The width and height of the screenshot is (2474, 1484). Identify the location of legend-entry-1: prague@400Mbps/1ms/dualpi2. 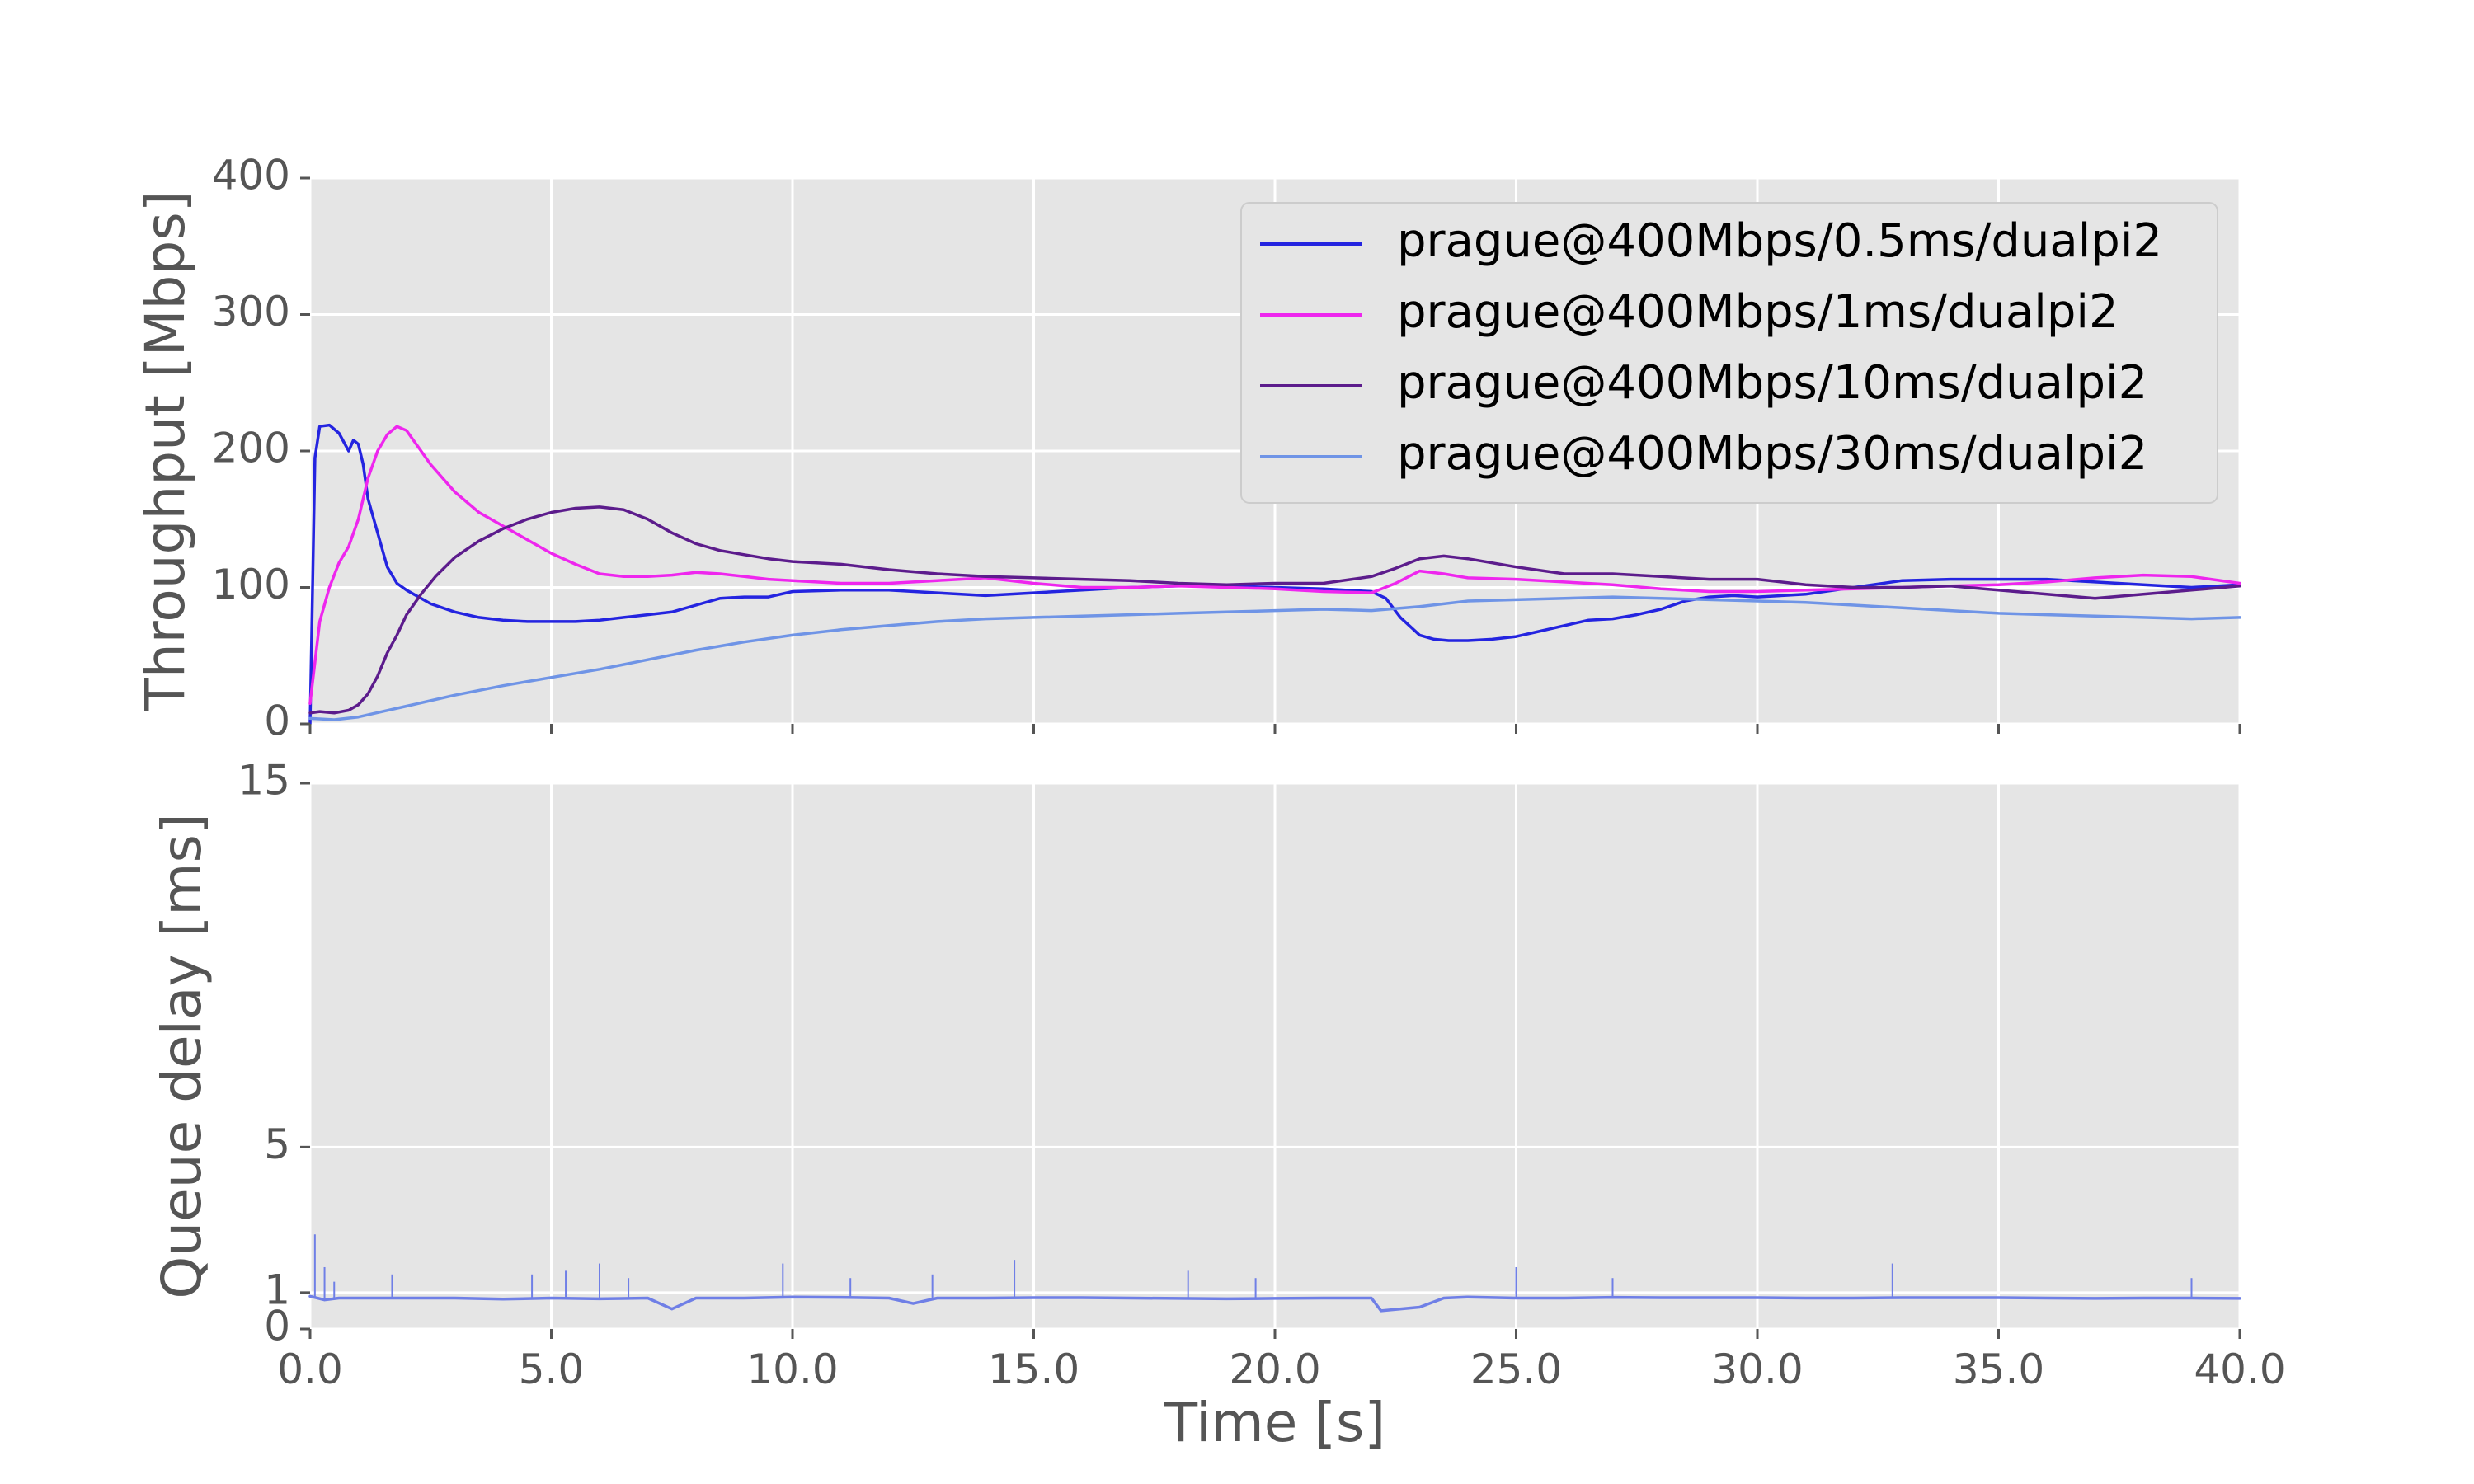
(1689, 312).